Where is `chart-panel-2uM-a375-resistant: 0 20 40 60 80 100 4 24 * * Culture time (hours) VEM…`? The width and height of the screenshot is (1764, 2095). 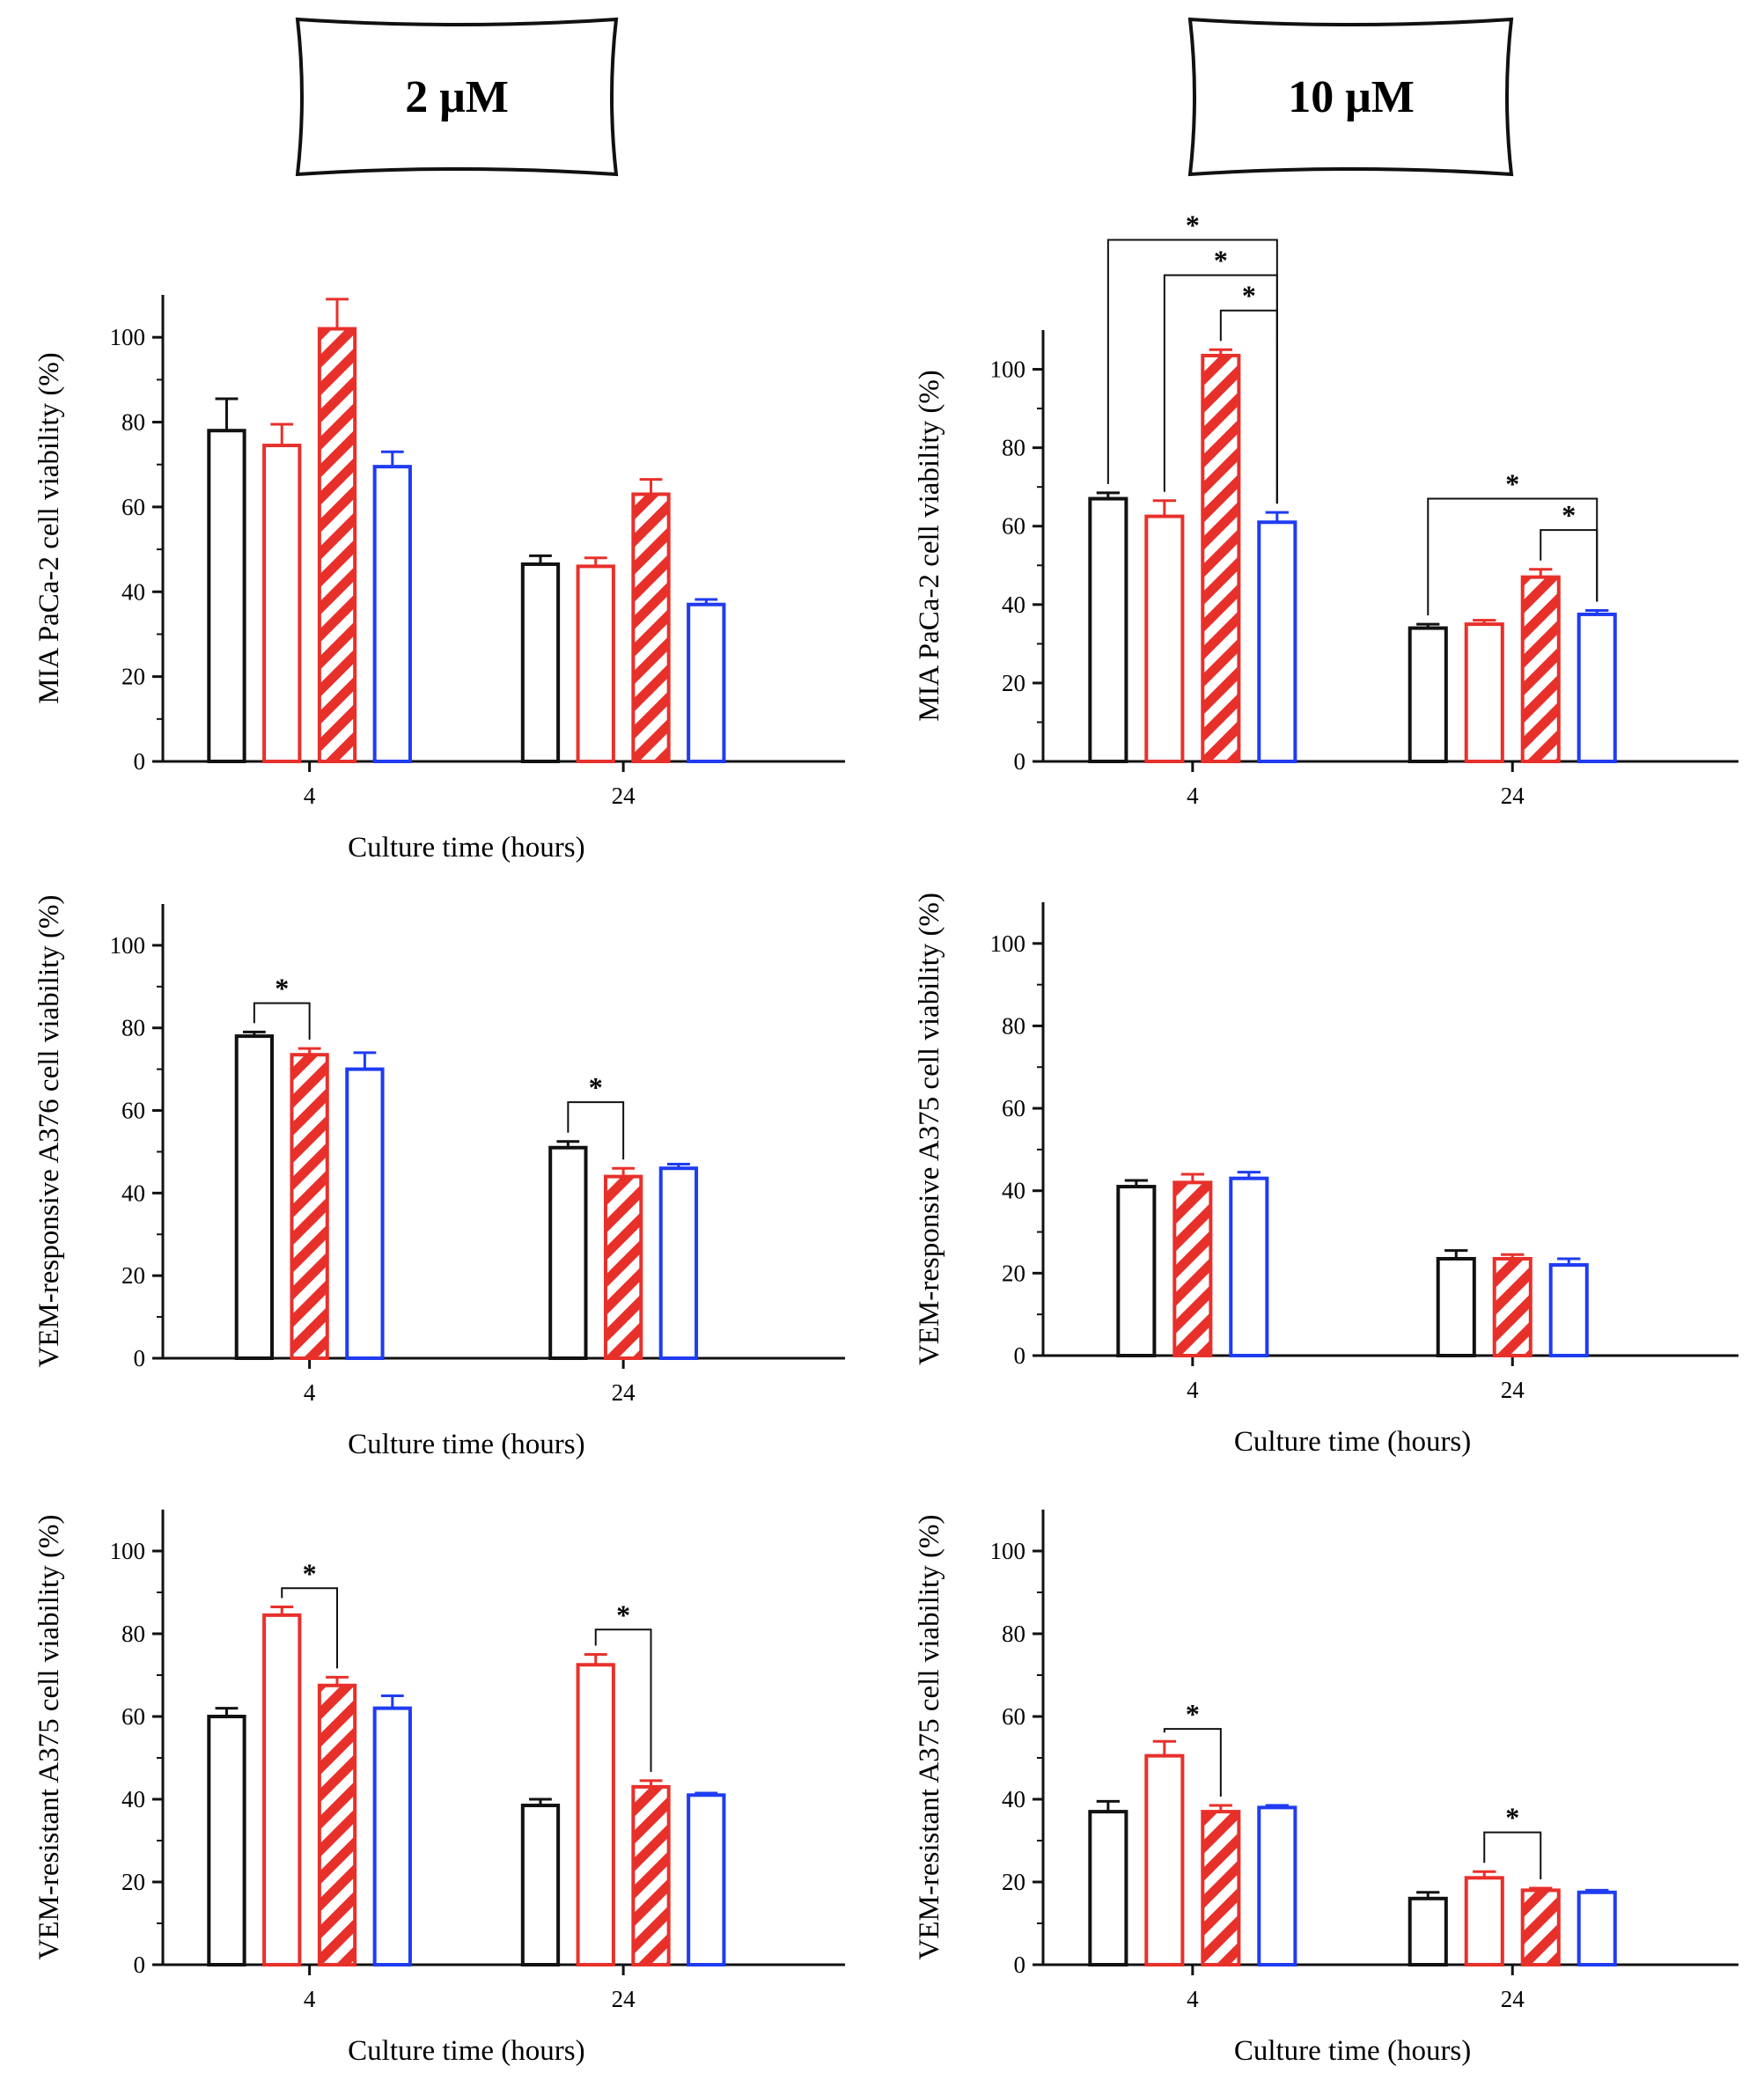
chart-panel-2uM-a375-resistant: 0 20 40 60 80 100 4 24 * * Culture time (hours) VEM… is located at coordinates (439, 1789).